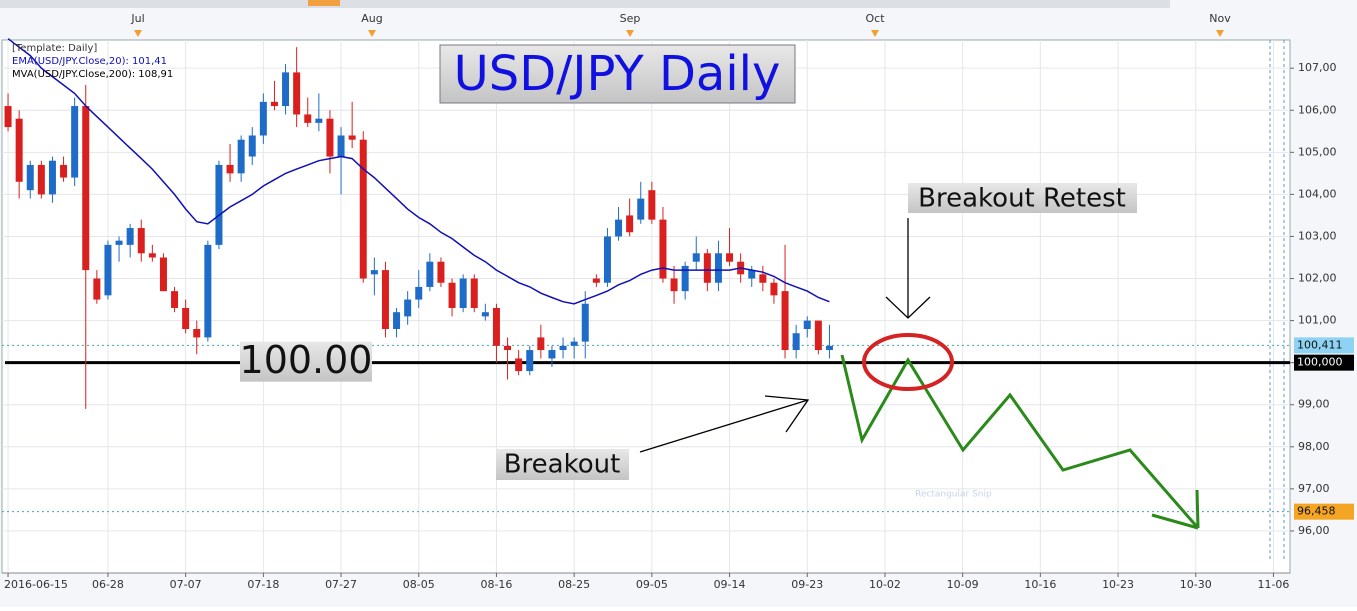  What do you see at coordinates (1196, 584) in the screenshot?
I see `x-tick-label: 10-30` at bounding box center [1196, 584].